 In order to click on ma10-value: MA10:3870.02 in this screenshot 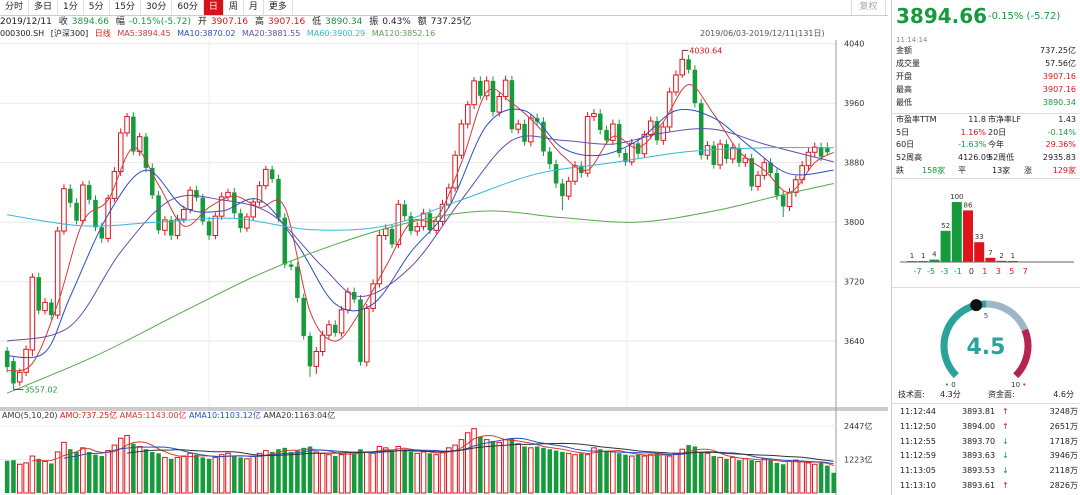, I will do `click(206, 33)`.